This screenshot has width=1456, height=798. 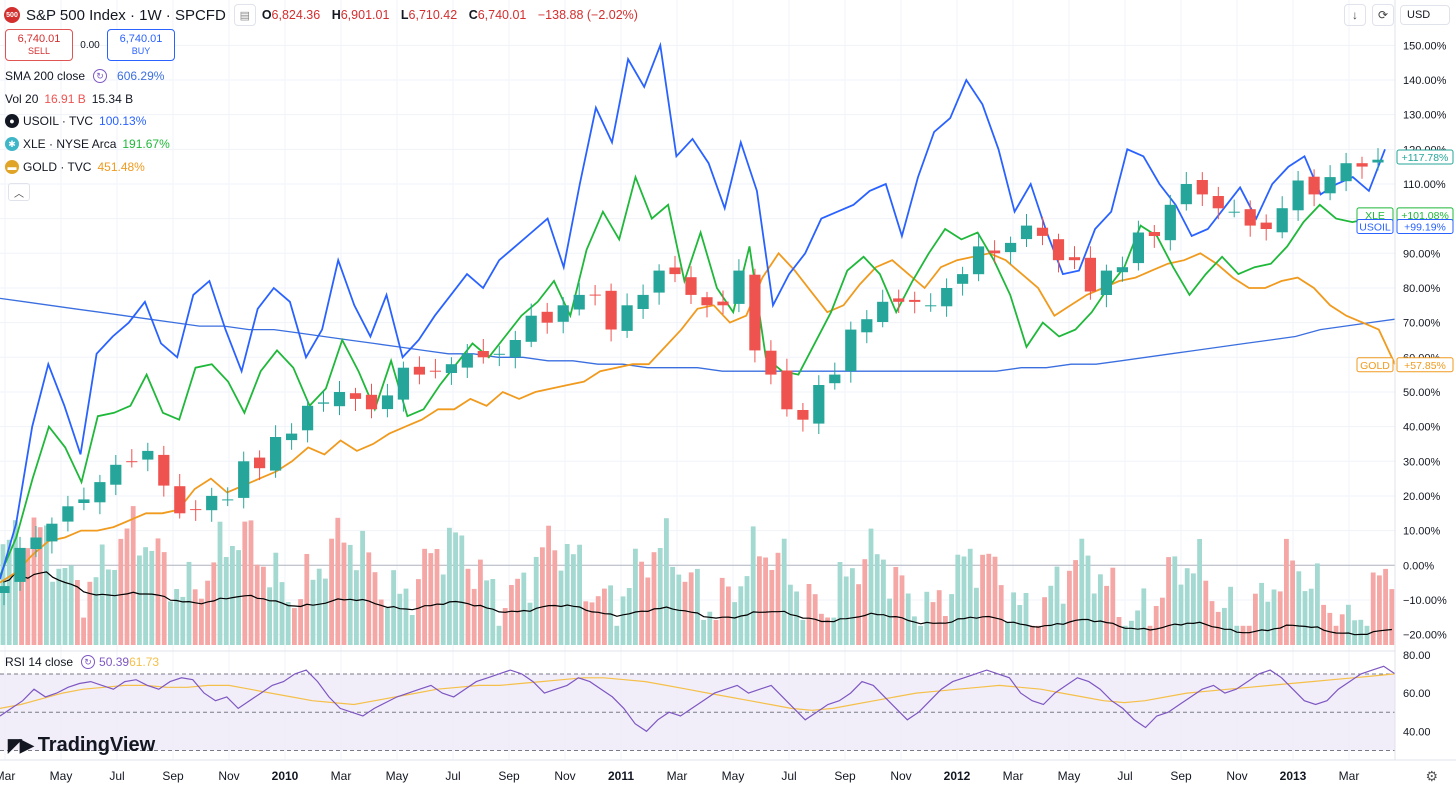 What do you see at coordinates (19, 192) in the screenshot?
I see `collapse-legend-icon: ︿` at bounding box center [19, 192].